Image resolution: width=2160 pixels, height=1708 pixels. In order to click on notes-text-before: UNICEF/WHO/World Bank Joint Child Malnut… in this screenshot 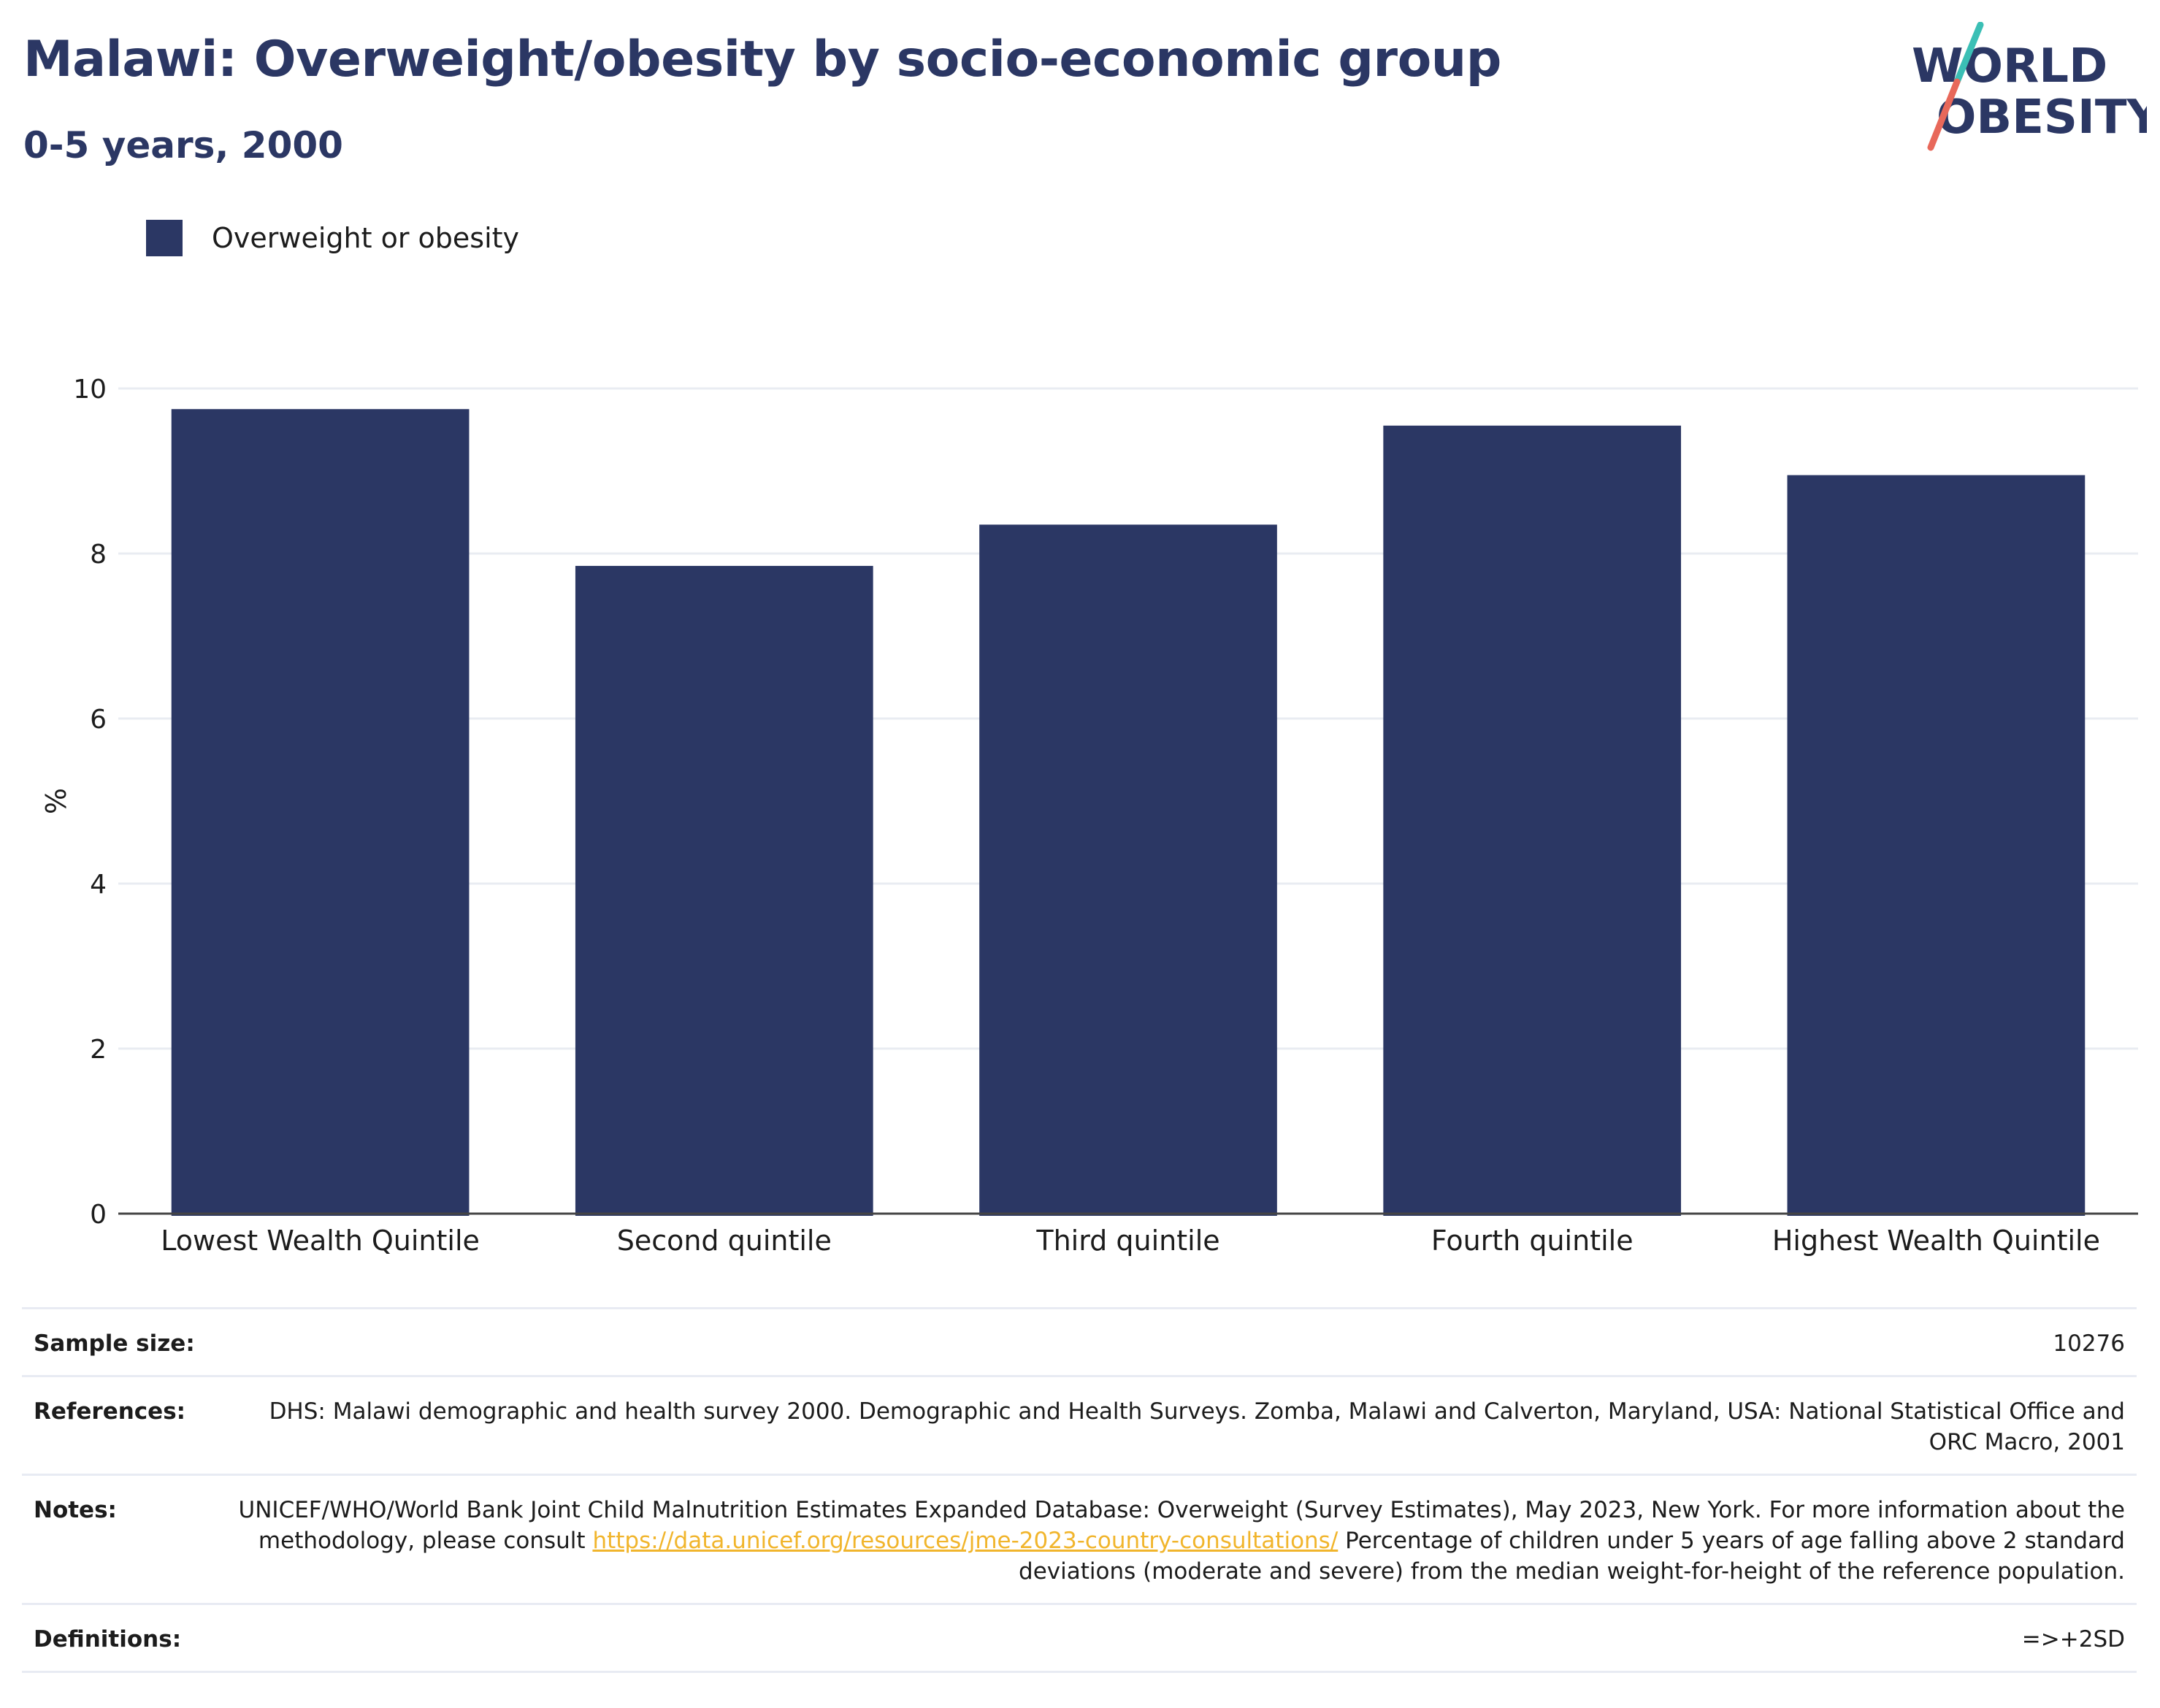, I will do `click(1181, 1525)`.